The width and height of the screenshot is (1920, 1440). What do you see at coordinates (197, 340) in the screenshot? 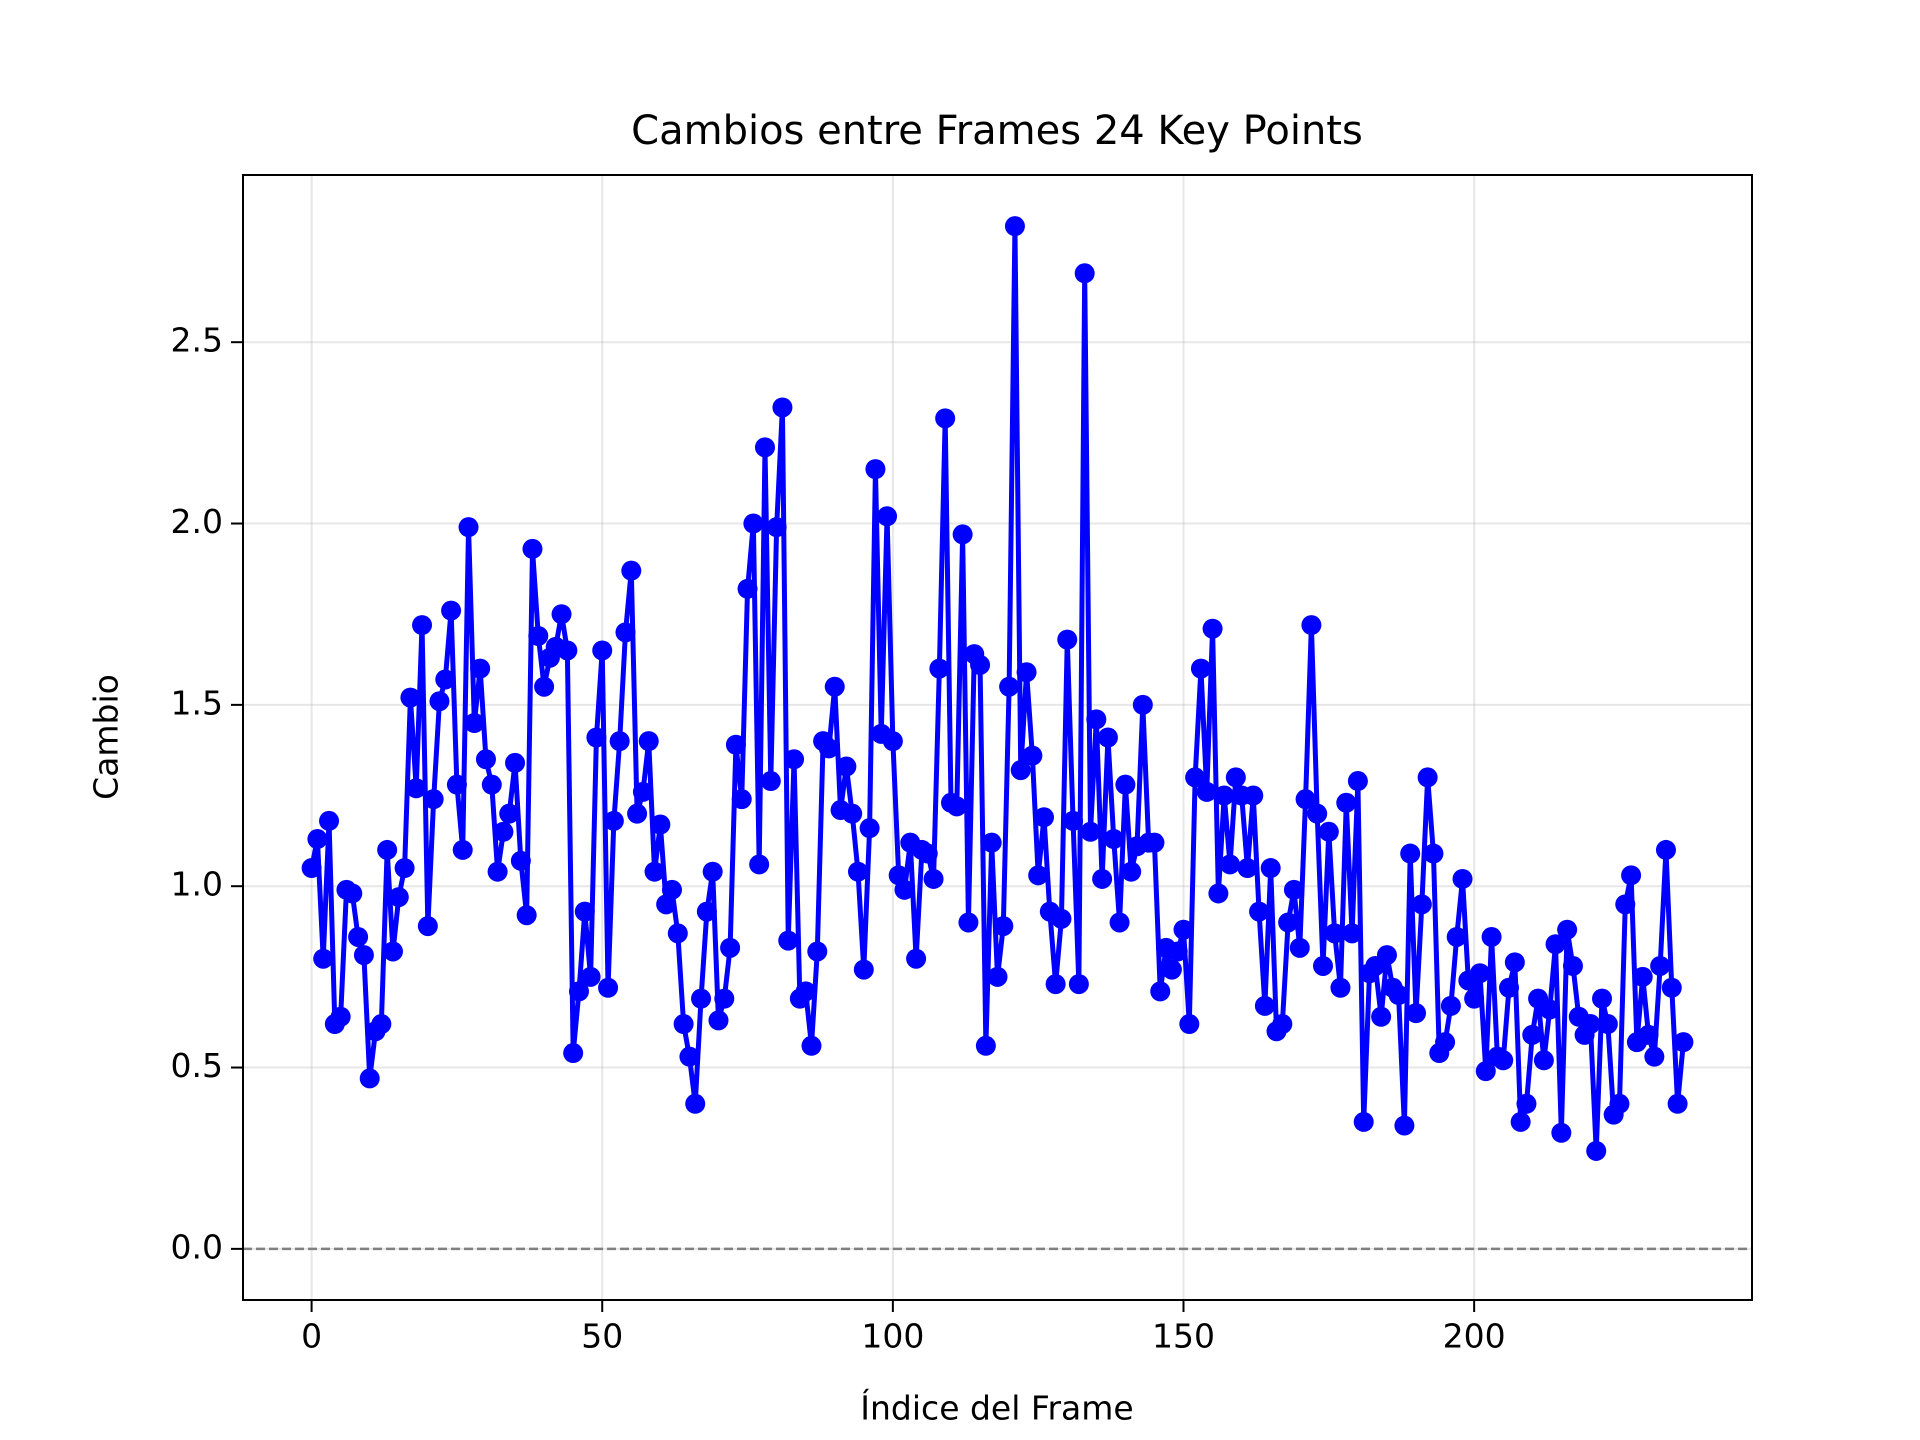
I see `y-tick-label: 2.5` at bounding box center [197, 340].